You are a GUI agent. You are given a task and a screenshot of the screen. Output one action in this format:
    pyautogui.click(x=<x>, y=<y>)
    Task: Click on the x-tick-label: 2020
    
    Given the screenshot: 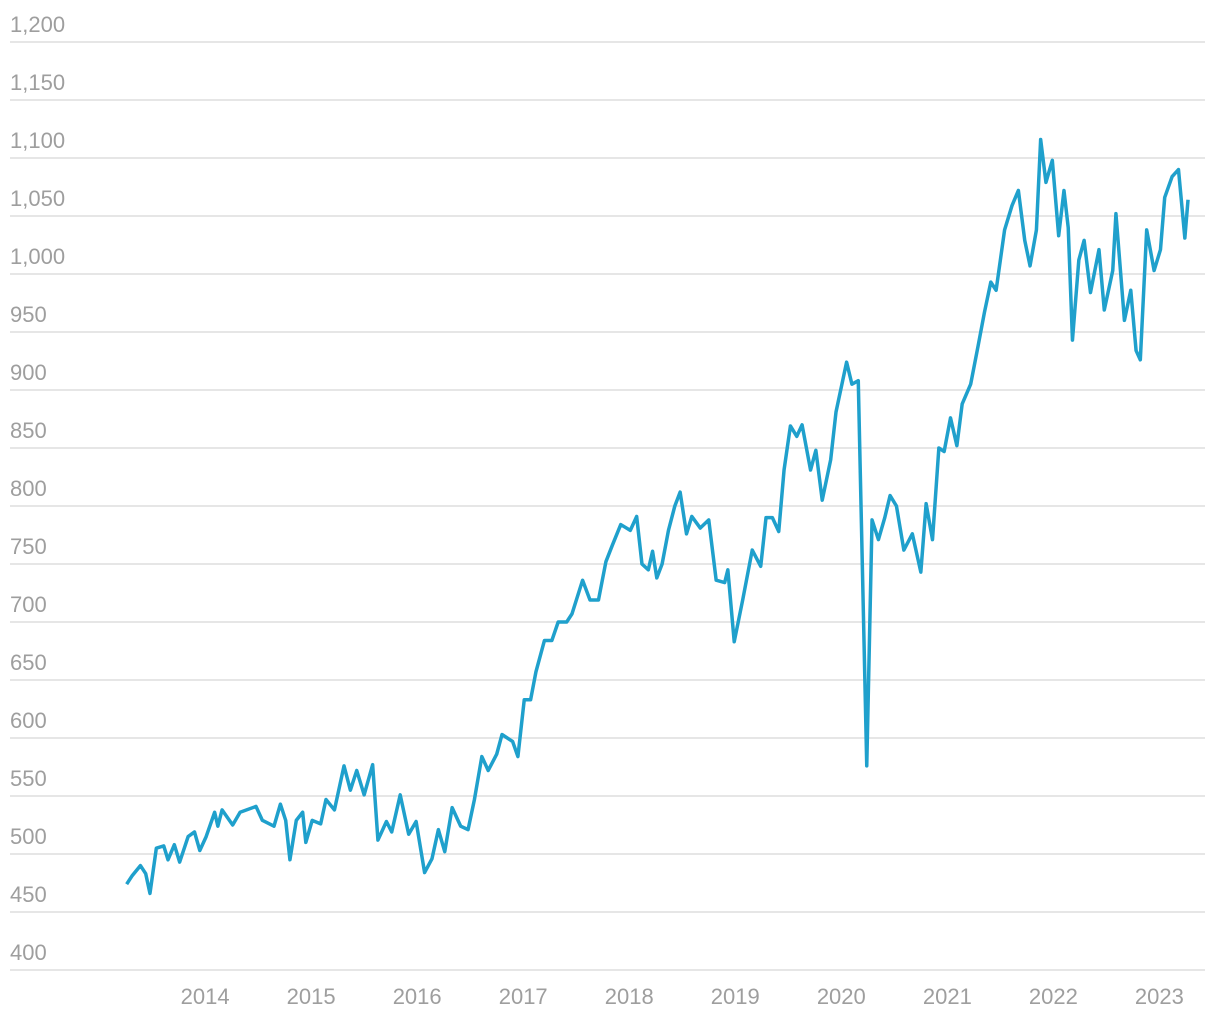 What is the action you would take?
    pyautogui.click(x=841, y=996)
    